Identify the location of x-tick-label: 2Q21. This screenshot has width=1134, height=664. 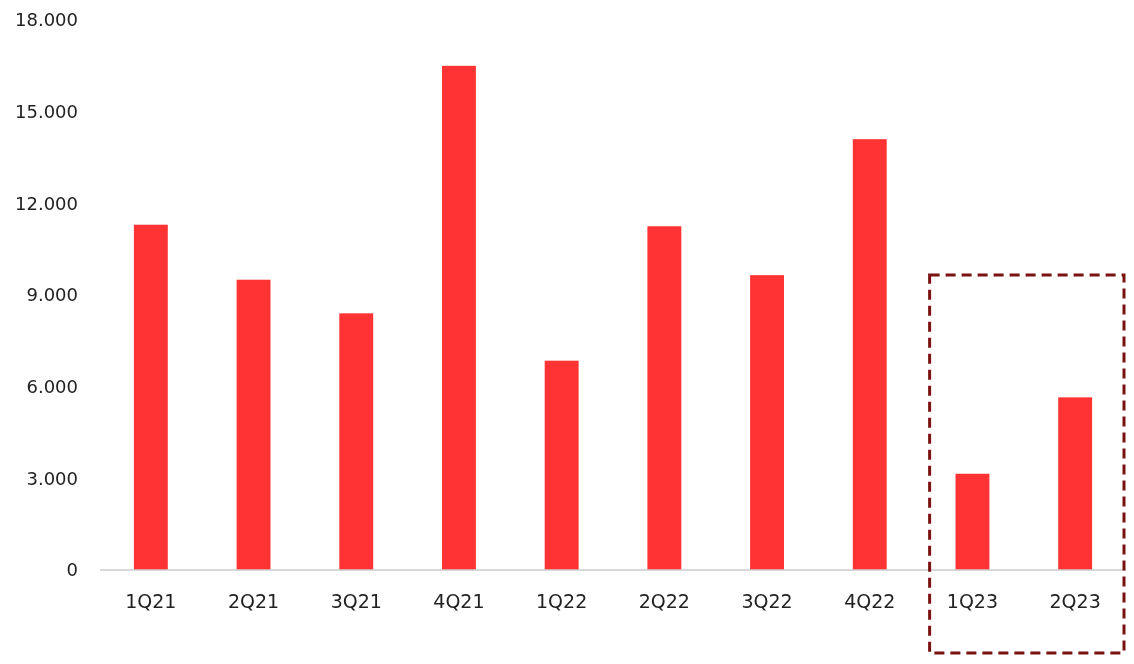
(253, 601).